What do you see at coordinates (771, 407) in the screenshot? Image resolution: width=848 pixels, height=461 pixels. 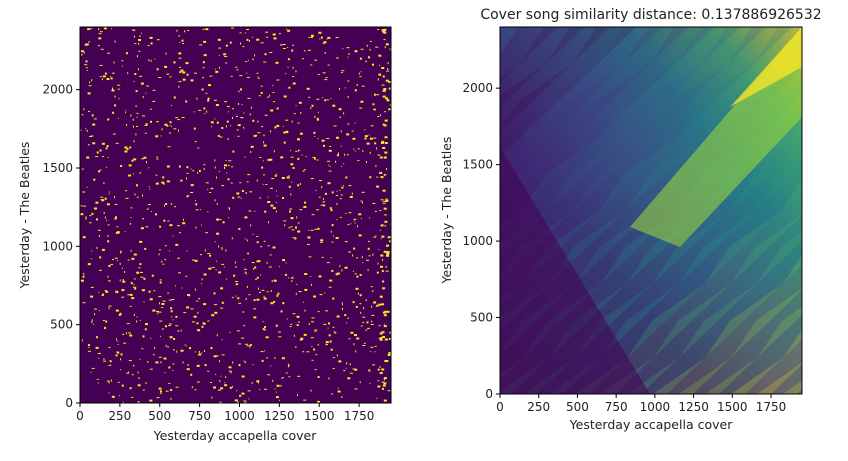 I see `right-x-tick-label: 1750` at bounding box center [771, 407].